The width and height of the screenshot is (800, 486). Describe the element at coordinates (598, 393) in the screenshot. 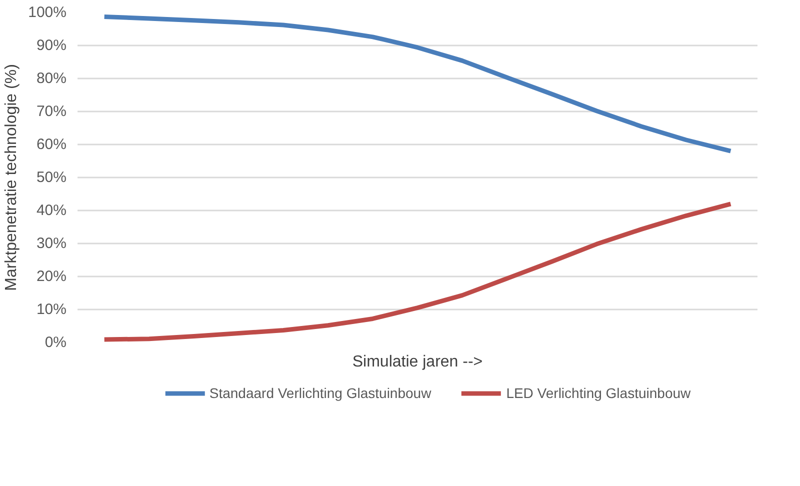

I see `legend-label: LED Verlichting Glastuinbouw` at that location.